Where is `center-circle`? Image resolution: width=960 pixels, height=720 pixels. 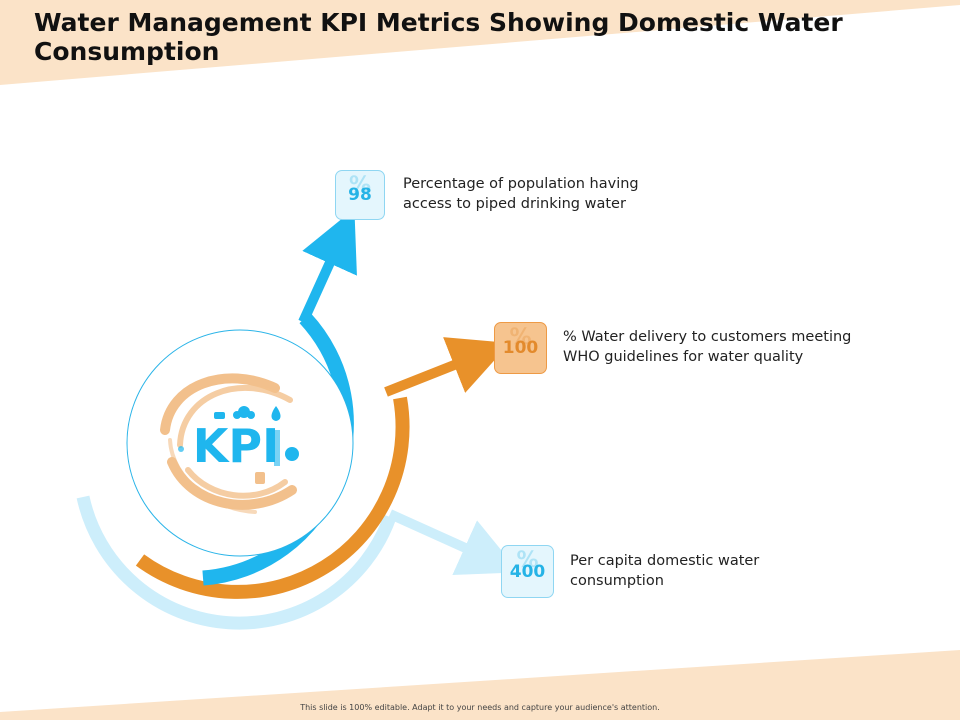 center-circle is located at coordinates (240, 443).